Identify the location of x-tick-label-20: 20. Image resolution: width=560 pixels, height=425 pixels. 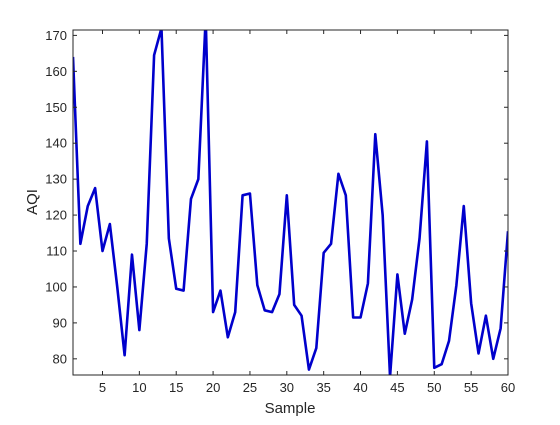
(213, 387).